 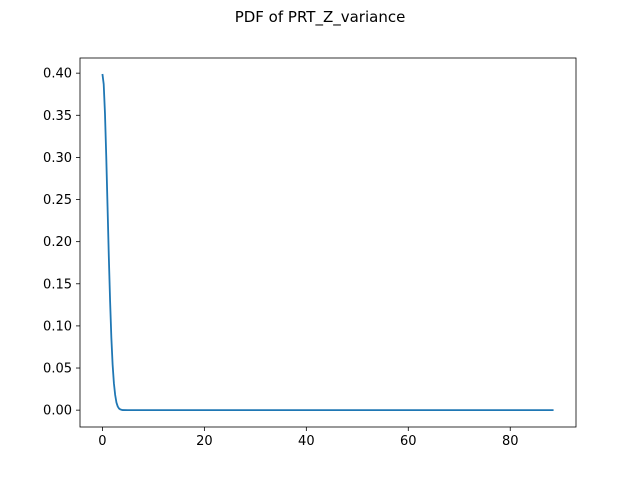 I want to click on x-tick-label: 60, so click(x=408, y=441).